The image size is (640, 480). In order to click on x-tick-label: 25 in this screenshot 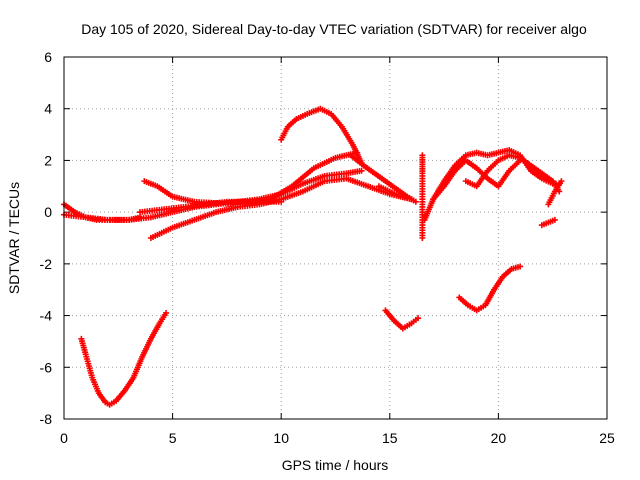, I will do `click(607, 438)`.